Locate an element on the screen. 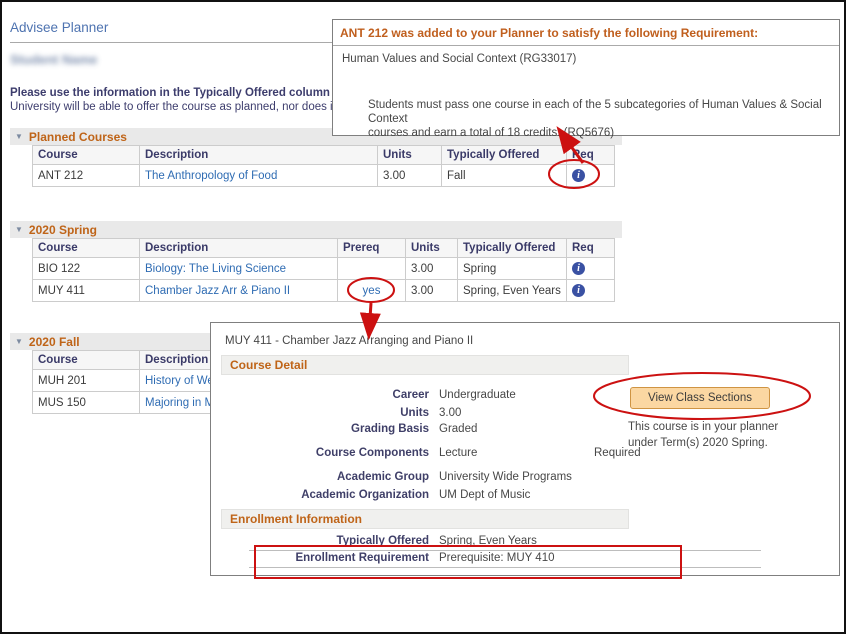 Image resolution: width=846 pixels, height=636 pixels. field-value: Prerequisite: MUY 410 is located at coordinates (497, 558).